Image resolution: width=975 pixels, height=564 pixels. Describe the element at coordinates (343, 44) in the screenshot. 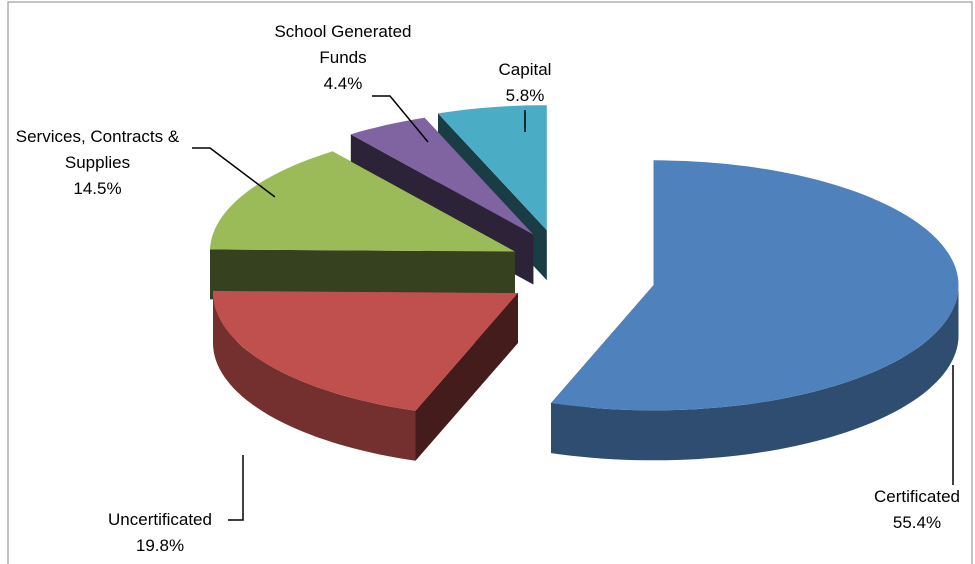

I see `category-label: School Generated Funds` at that location.